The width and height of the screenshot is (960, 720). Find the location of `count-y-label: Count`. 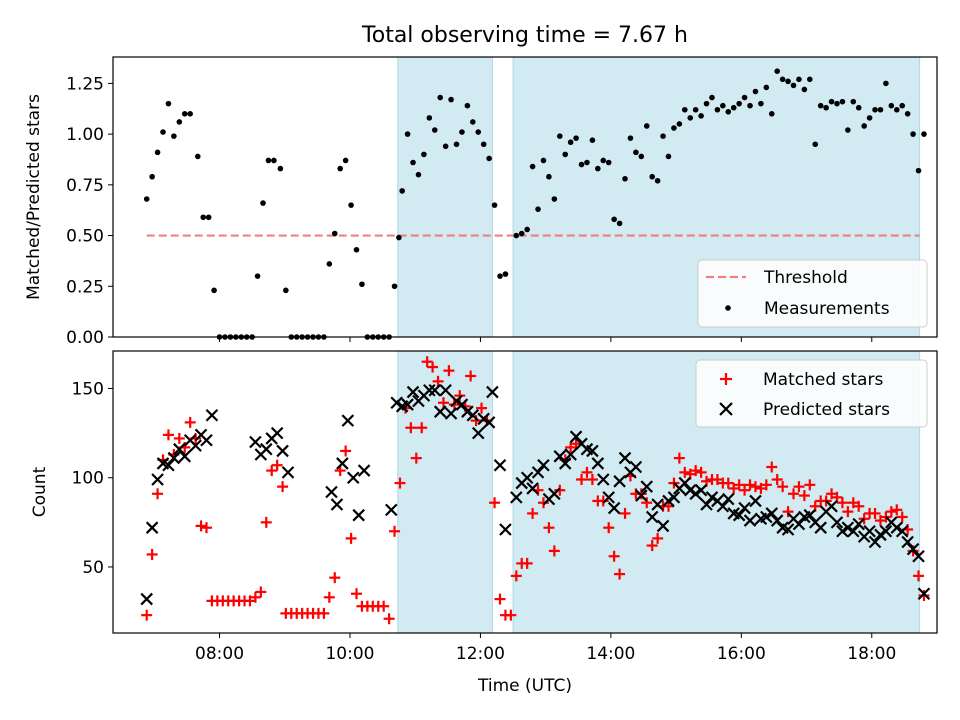

count-y-label: Count is located at coordinates (40, 491).